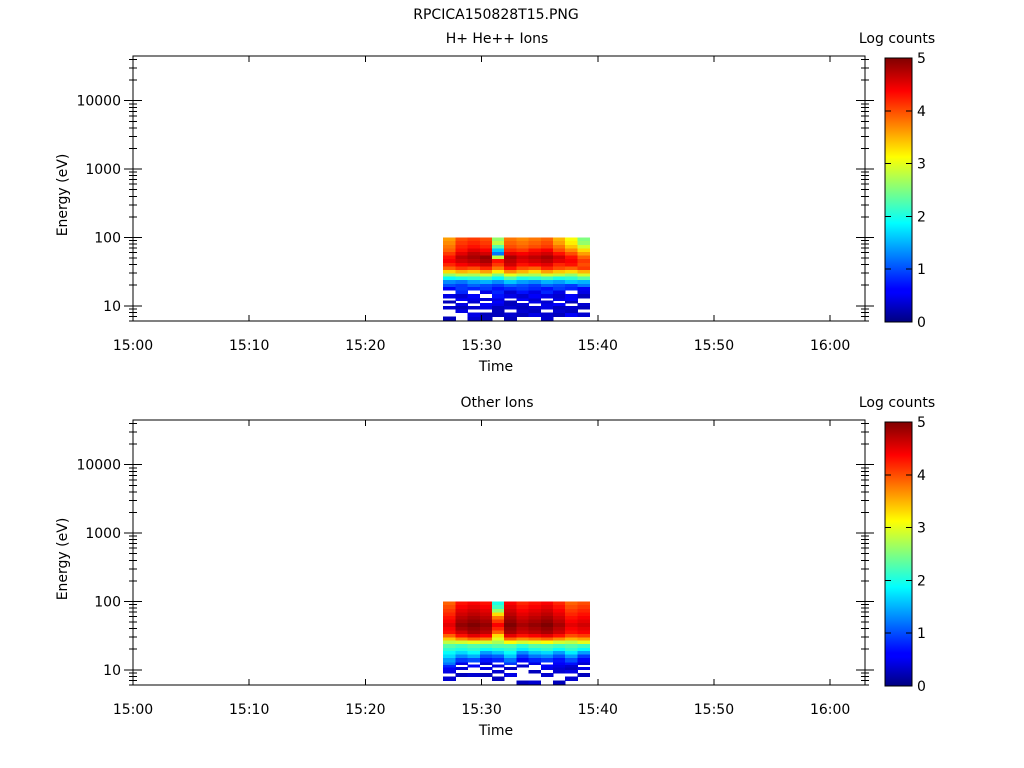 This screenshot has width=1024, height=768. What do you see at coordinates (107, 238) in the screenshot?
I see `y-tick-label: 100` at bounding box center [107, 238].